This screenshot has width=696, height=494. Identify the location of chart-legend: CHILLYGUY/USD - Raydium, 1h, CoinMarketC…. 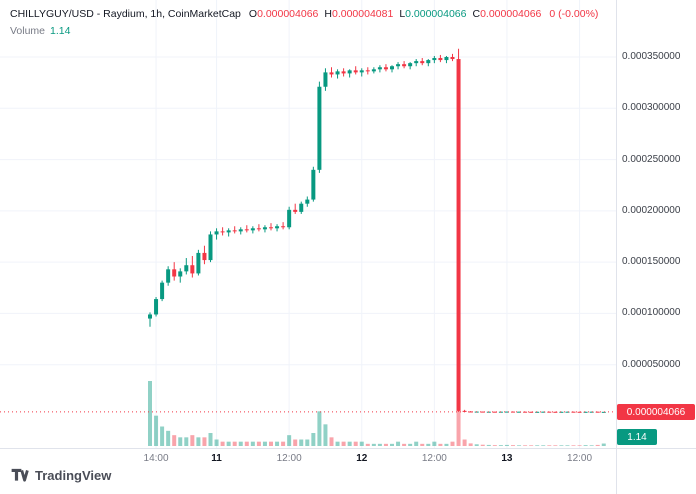
(304, 22).